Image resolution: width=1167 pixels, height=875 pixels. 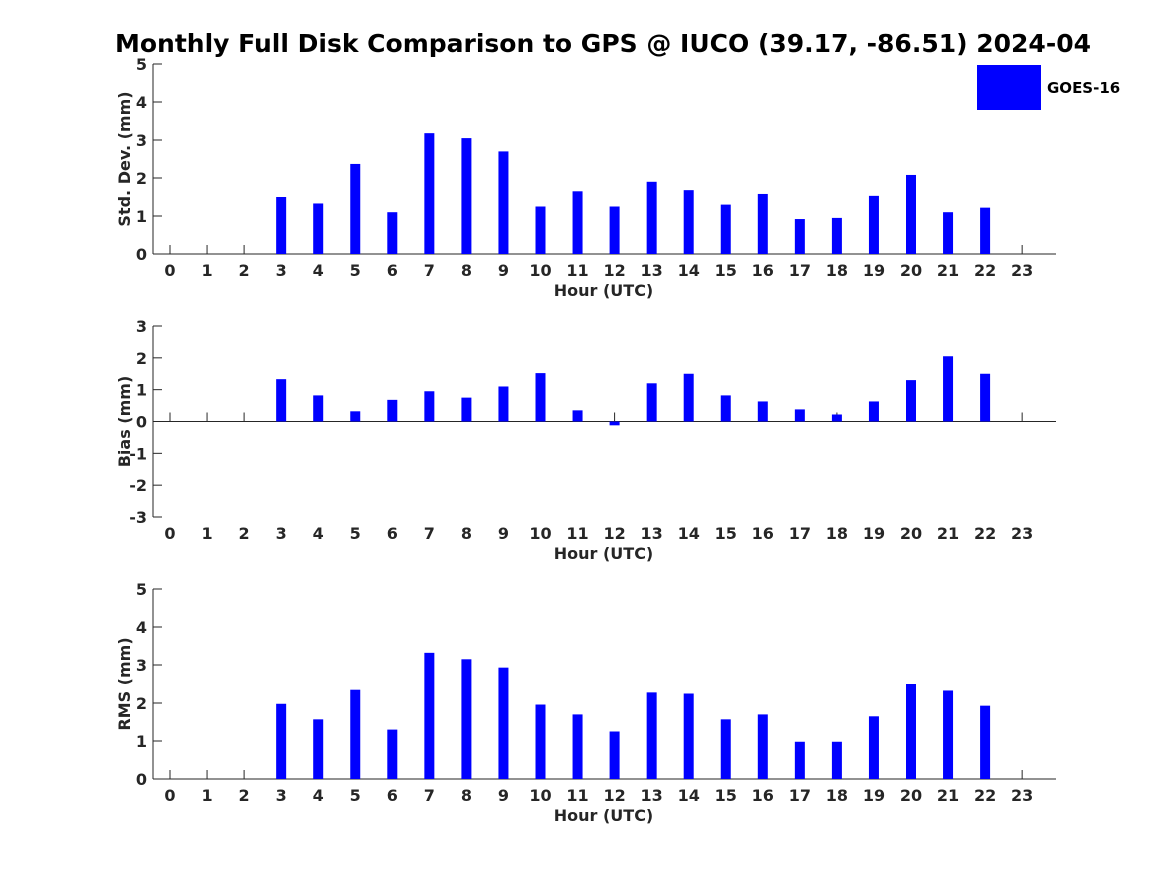 I want to click on rms-x-tick-label: 1, so click(x=206, y=795).